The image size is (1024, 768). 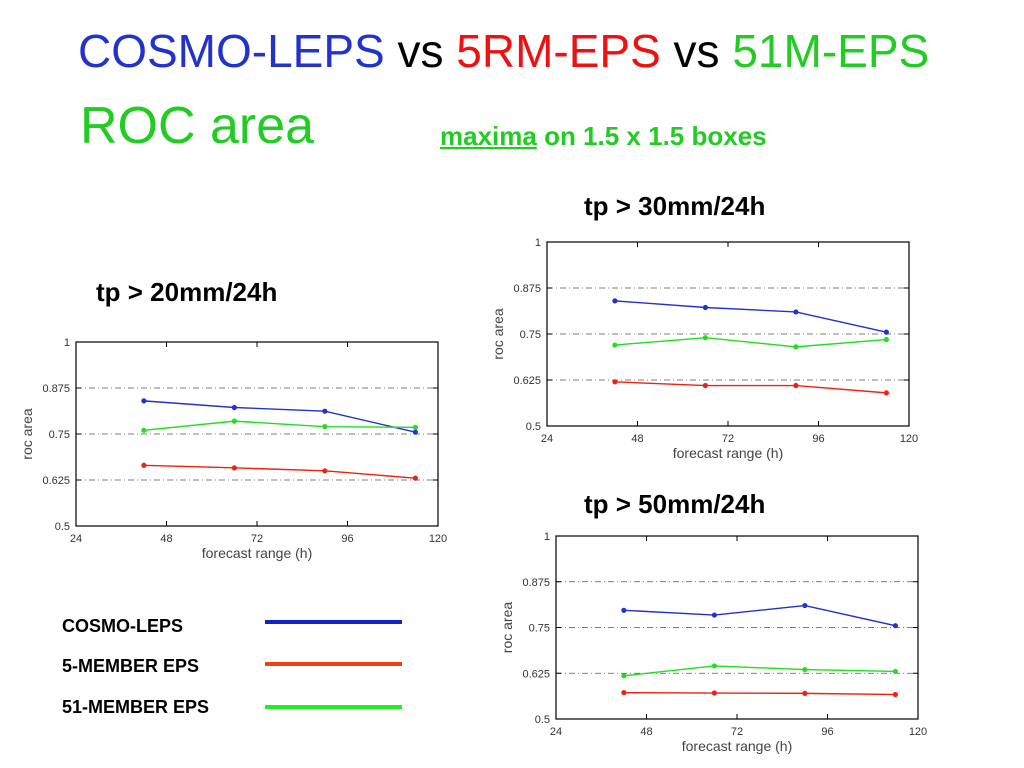 What do you see at coordinates (333, 664) in the screenshot?
I see `legend-line-5-member-eps` at bounding box center [333, 664].